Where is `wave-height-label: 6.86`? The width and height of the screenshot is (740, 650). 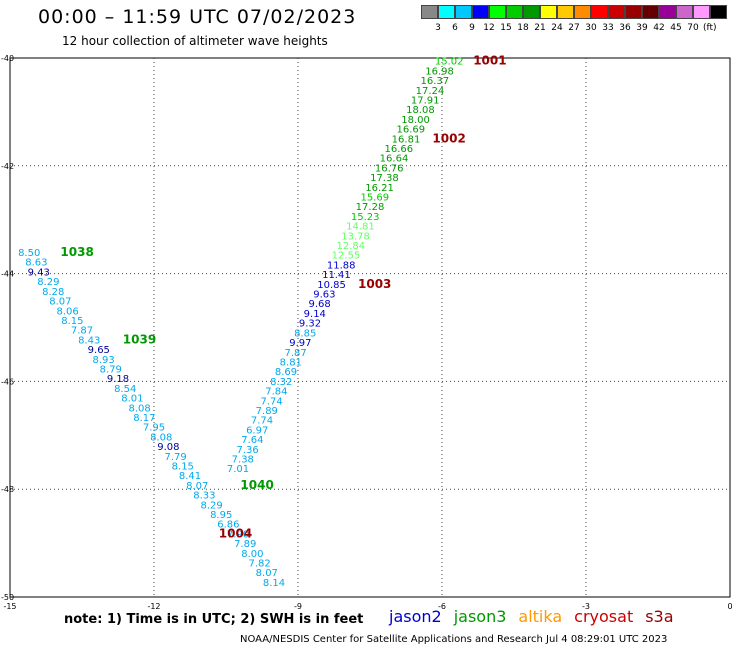
wave-height-label: 6.86 is located at coordinates (228, 525).